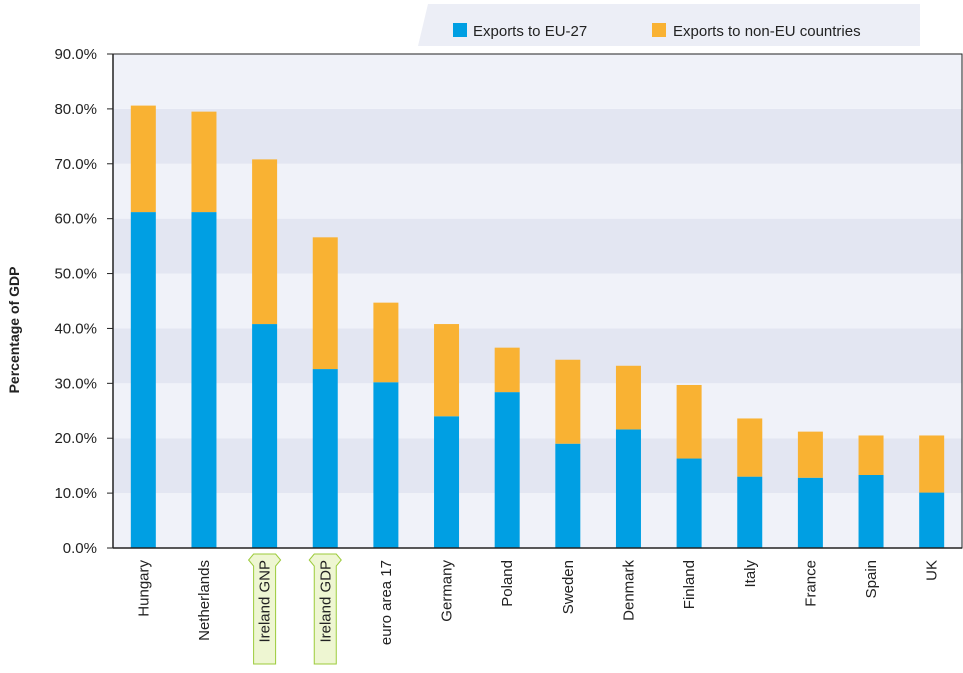 Image resolution: width=963 pixels, height=673 pixels. I want to click on x-category-label-group: Sweden, so click(568, 587).